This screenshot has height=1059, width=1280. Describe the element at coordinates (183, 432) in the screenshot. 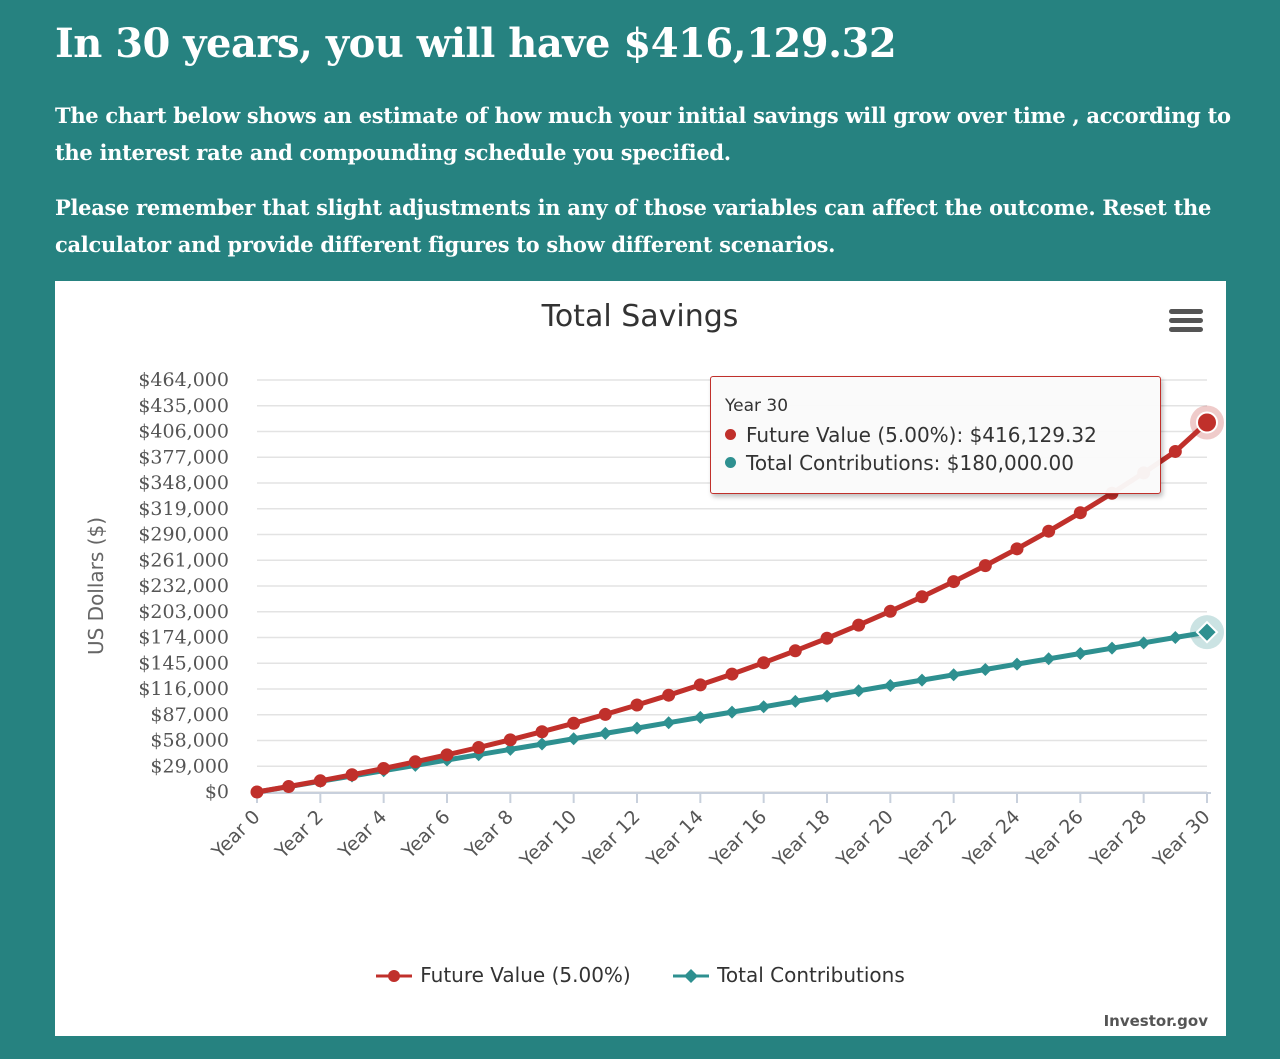

I see `y-tick-label: $406,000` at that location.